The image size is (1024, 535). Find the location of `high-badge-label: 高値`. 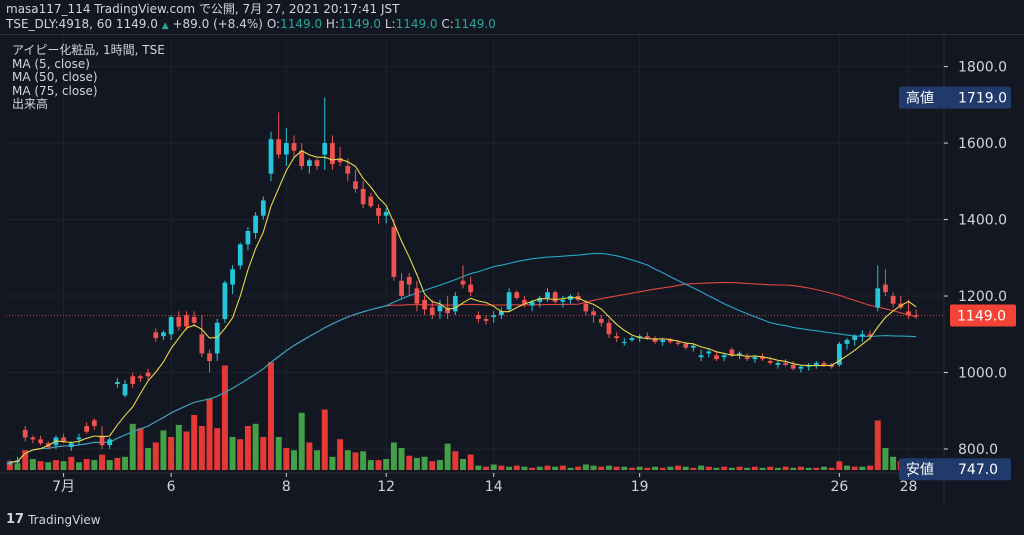

high-badge-label: 高値 is located at coordinates (920, 98).